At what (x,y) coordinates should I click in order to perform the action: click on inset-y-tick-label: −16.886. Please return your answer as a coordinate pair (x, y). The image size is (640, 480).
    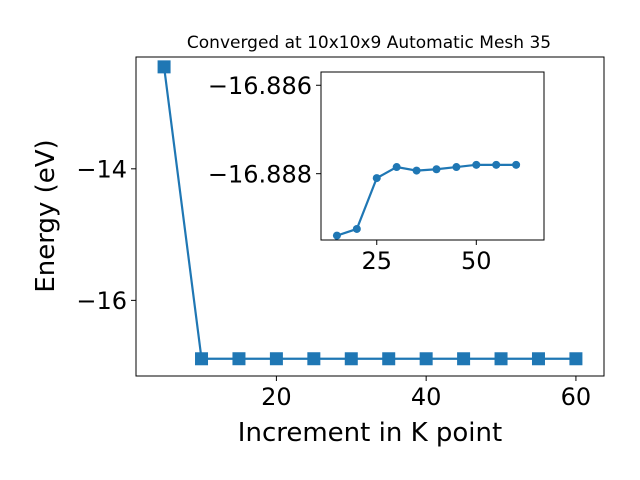
    Looking at the image, I should click on (260, 86).